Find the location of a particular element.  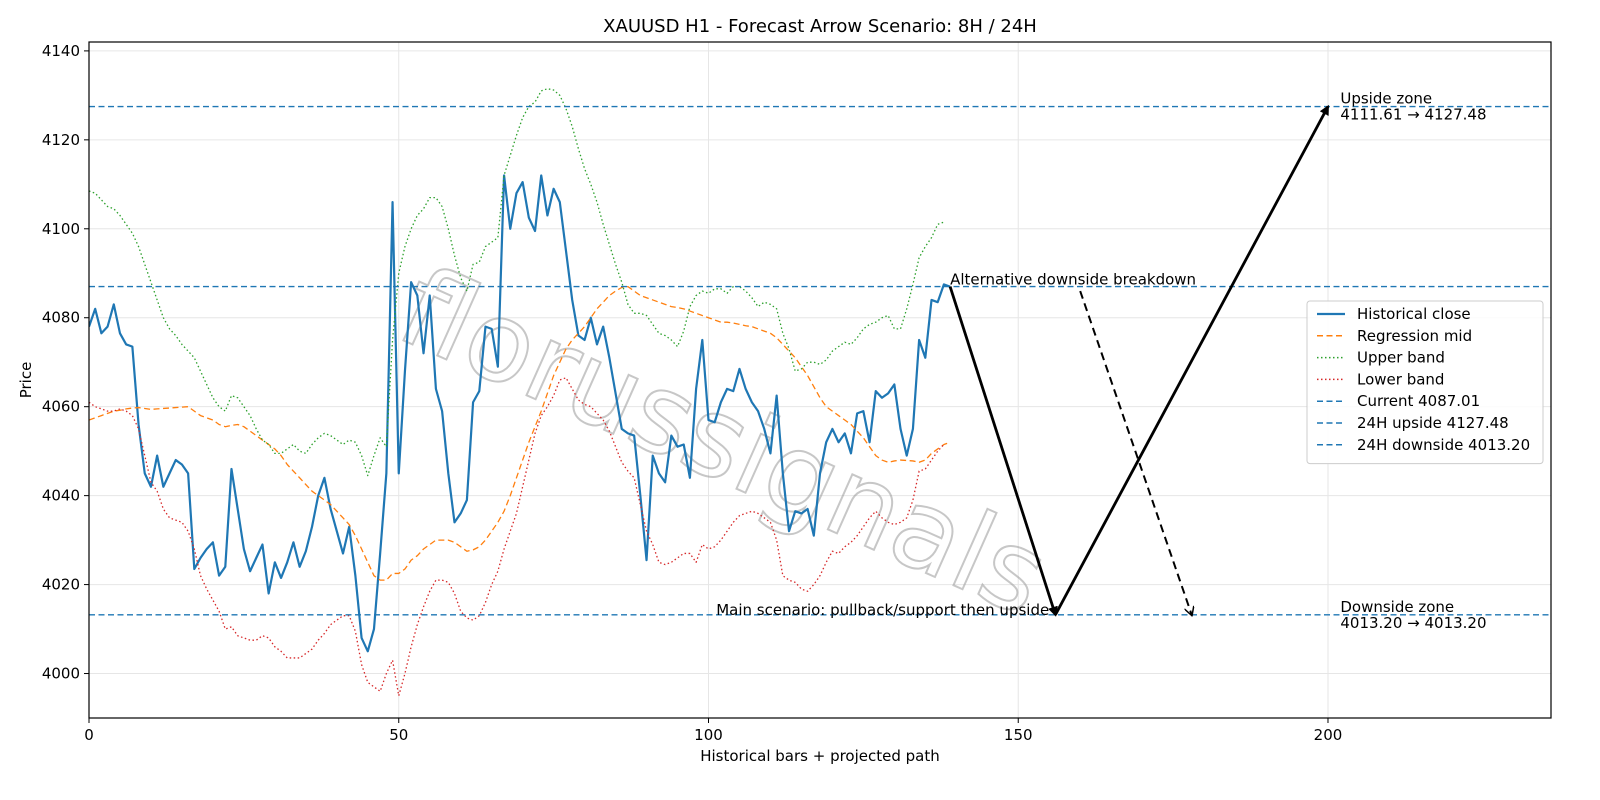

y-axis-label: Price is located at coordinates (26, 380).